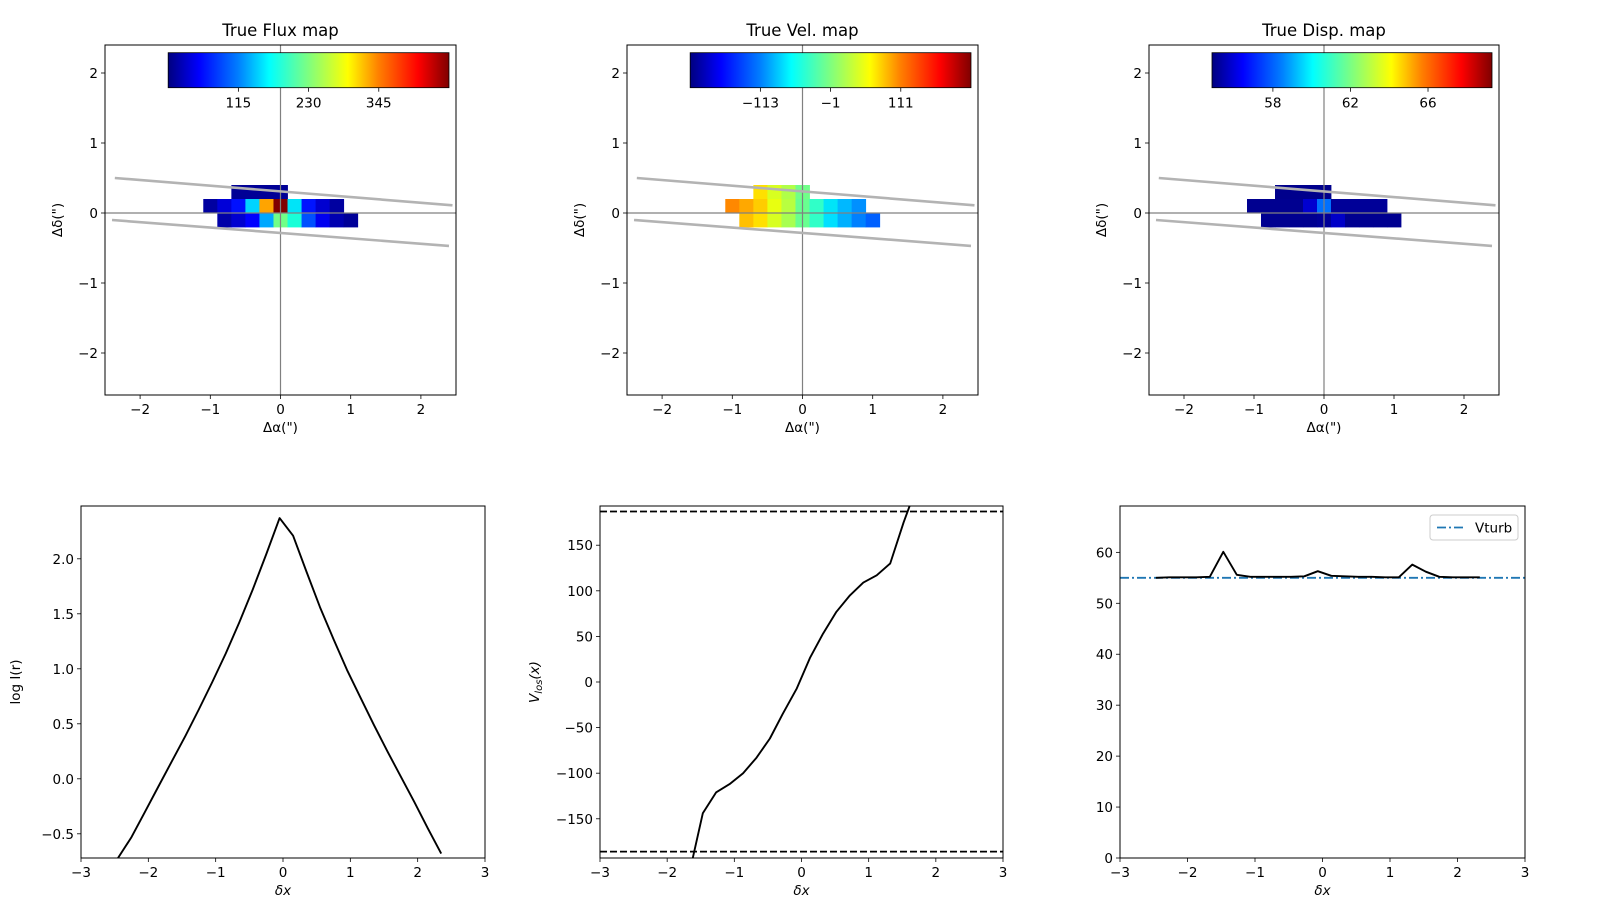 This screenshot has height=900, width=1600. Describe the element at coordinates (57, 835) in the screenshot. I see `y-tick-label: −0.5` at that location.